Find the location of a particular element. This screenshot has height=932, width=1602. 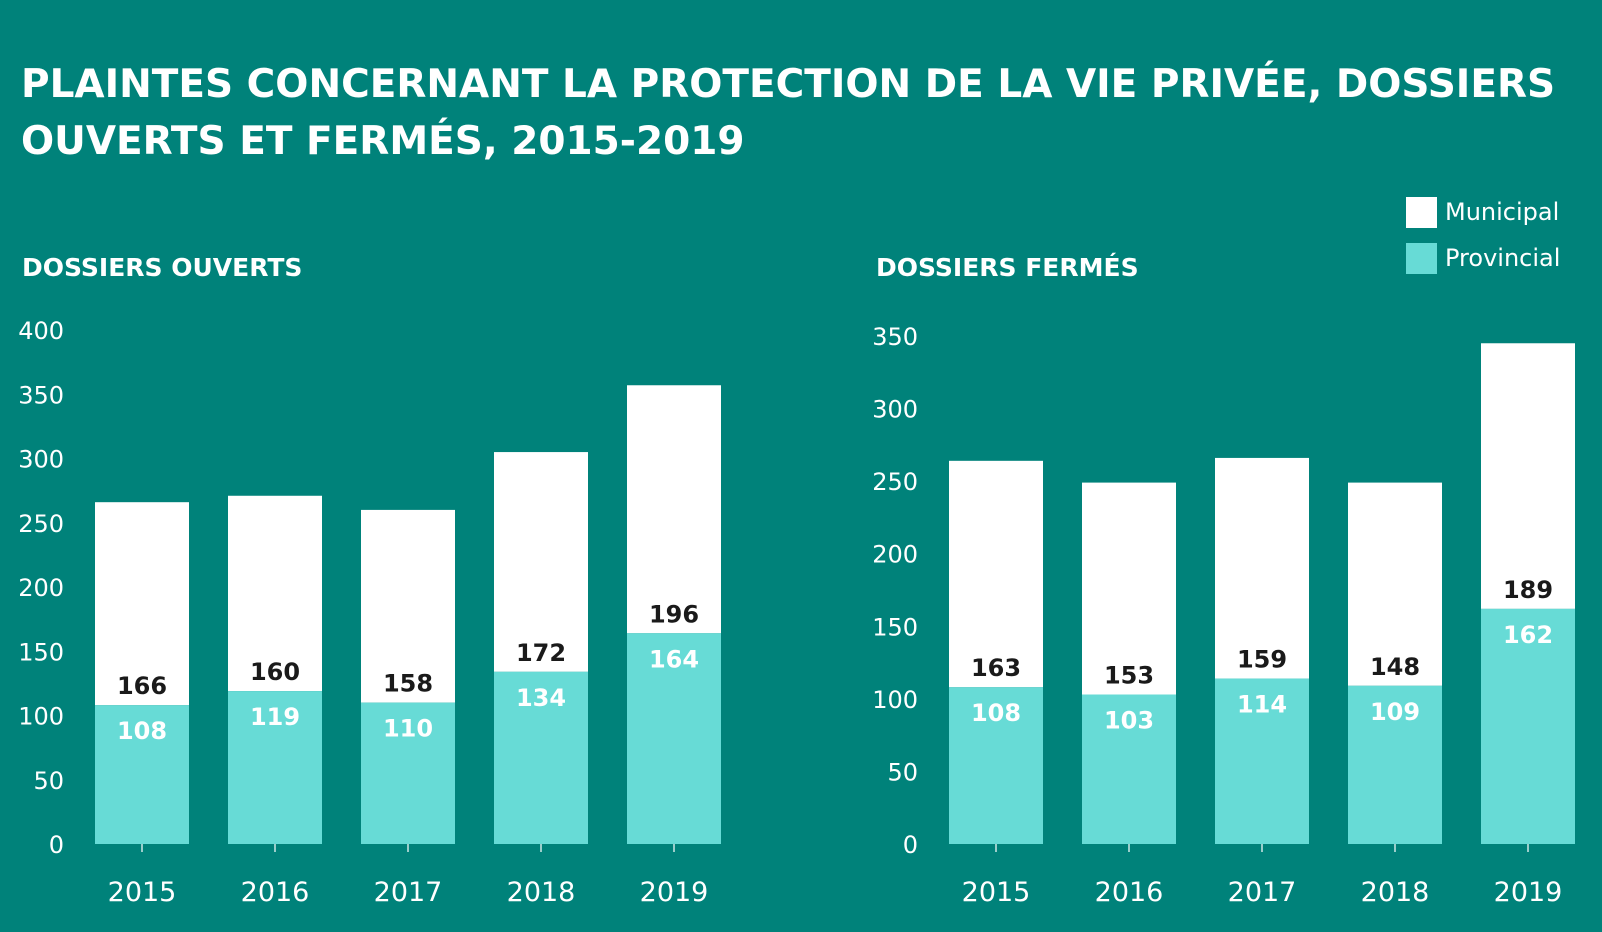

data-label-municipal: 160 is located at coordinates (275, 672).